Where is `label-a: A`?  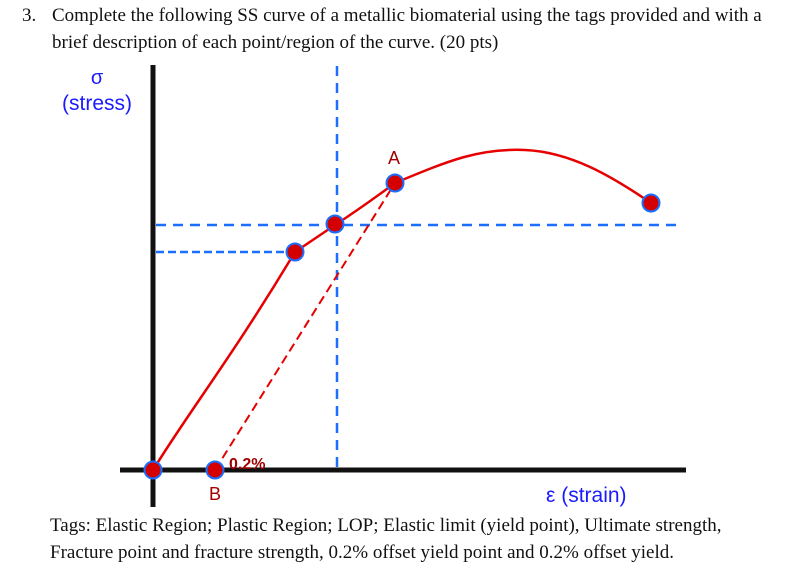
label-a: A is located at coordinates (394, 158).